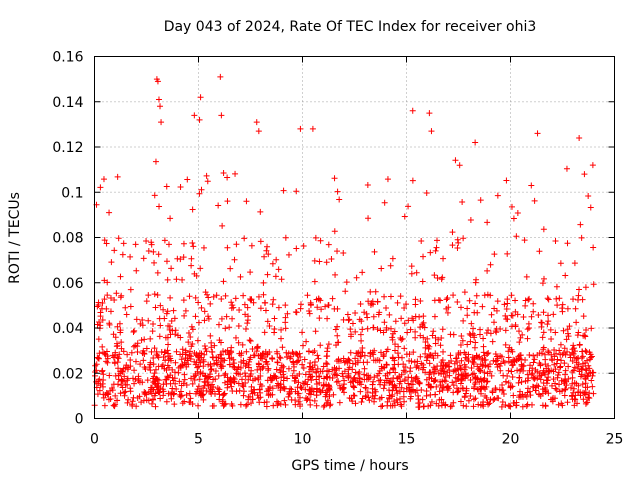 The width and height of the screenshot is (640, 480). What do you see at coordinates (67, 58) in the screenshot?
I see `y-tick-label: 0.16` at bounding box center [67, 58].